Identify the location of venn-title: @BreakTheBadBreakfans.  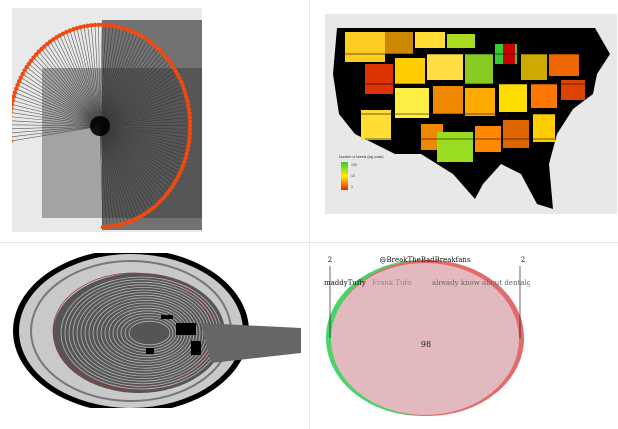
(424, 260).